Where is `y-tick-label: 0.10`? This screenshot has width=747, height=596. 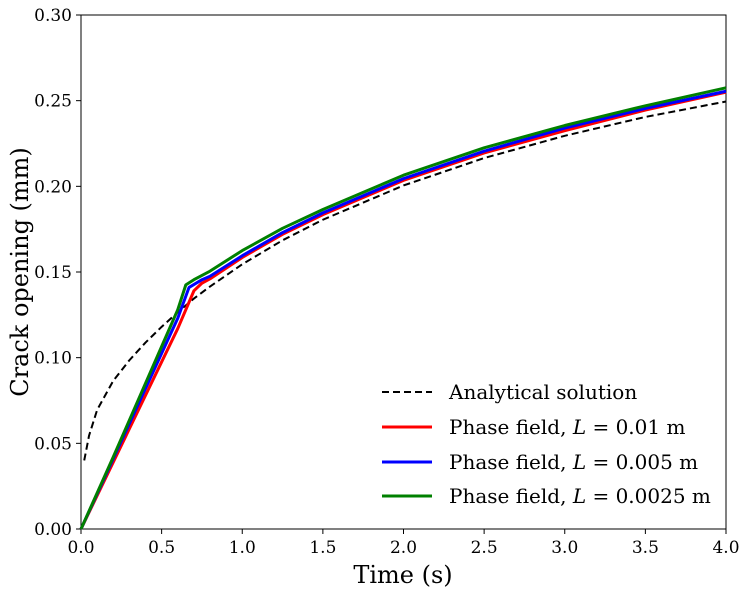
y-tick-label: 0.10 is located at coordinates (53, 359).